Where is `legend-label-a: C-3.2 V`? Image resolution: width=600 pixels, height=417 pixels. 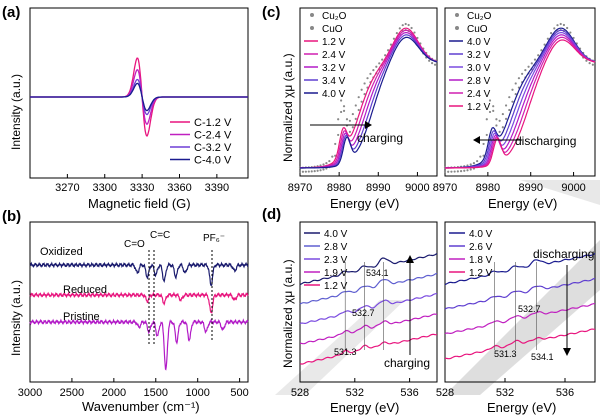 legend-label-a: C-3.2 V is located at coordinates (213, 148).